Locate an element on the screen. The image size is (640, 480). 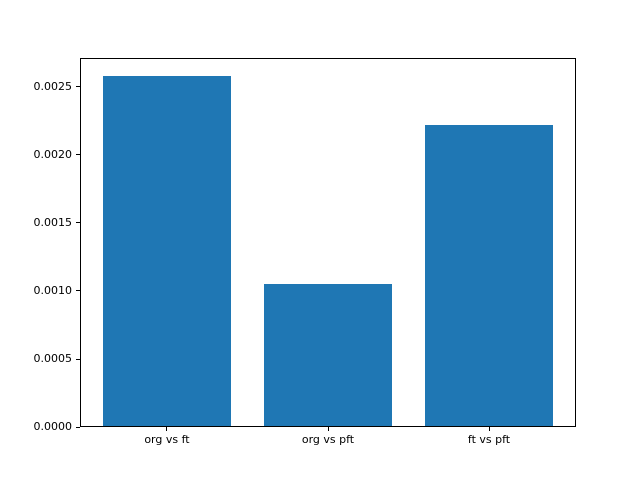
y-tick-label: 0.0010 is located at coordinates (53, 290).